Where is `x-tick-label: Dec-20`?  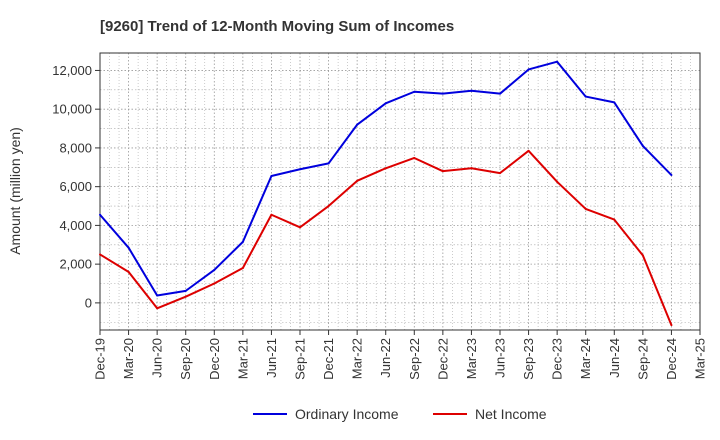 x-tick-label: Dec-20 is located at coordinates (214, 359).